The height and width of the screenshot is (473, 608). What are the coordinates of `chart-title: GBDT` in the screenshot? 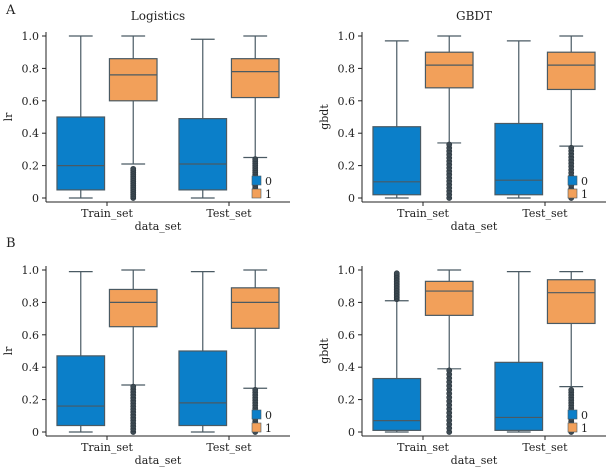 It's located at (474, 16).